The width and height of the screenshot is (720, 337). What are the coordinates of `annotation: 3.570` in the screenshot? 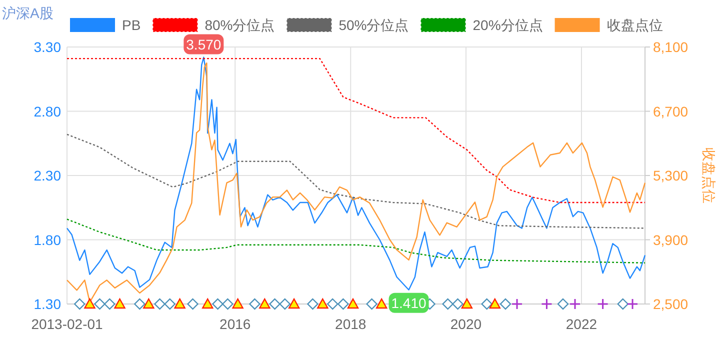 It's located at (204, 44).